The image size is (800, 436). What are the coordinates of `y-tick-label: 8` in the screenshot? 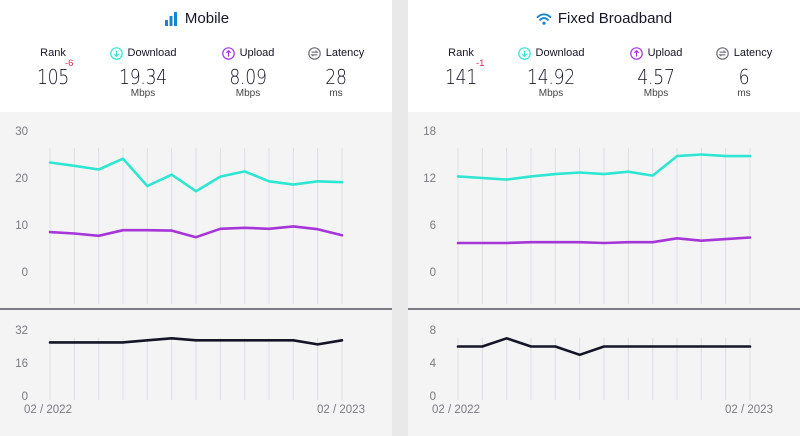 It's located at (433, 331).